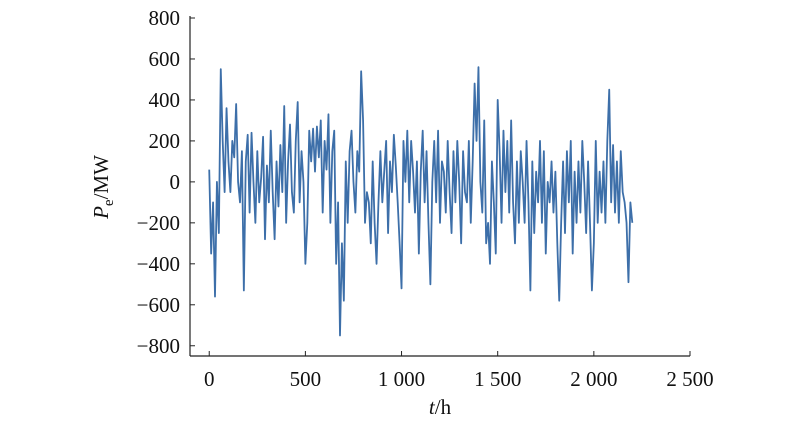 The height and width of the screenshot is (429, 800). Describe the element at coordinates (101, 177) in the screenshot. I see `y-label-unit: /MW` at that location.